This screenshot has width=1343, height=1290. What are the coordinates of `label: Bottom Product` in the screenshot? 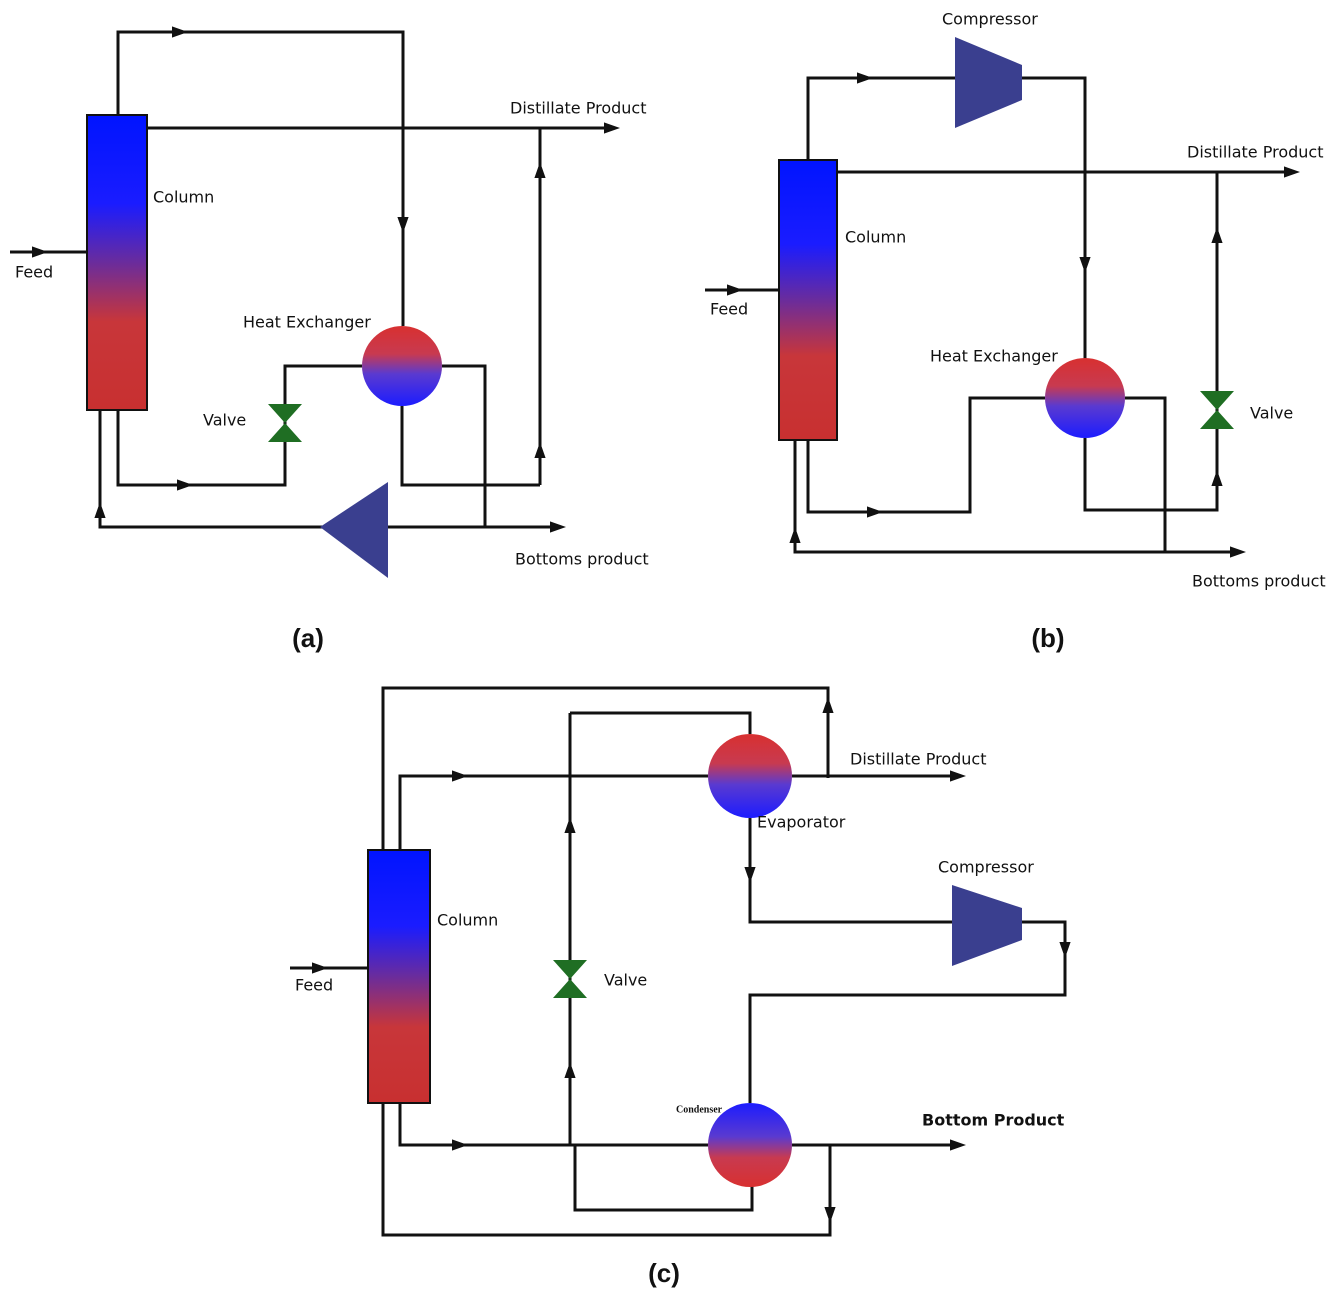 It's located at (993, 1120).